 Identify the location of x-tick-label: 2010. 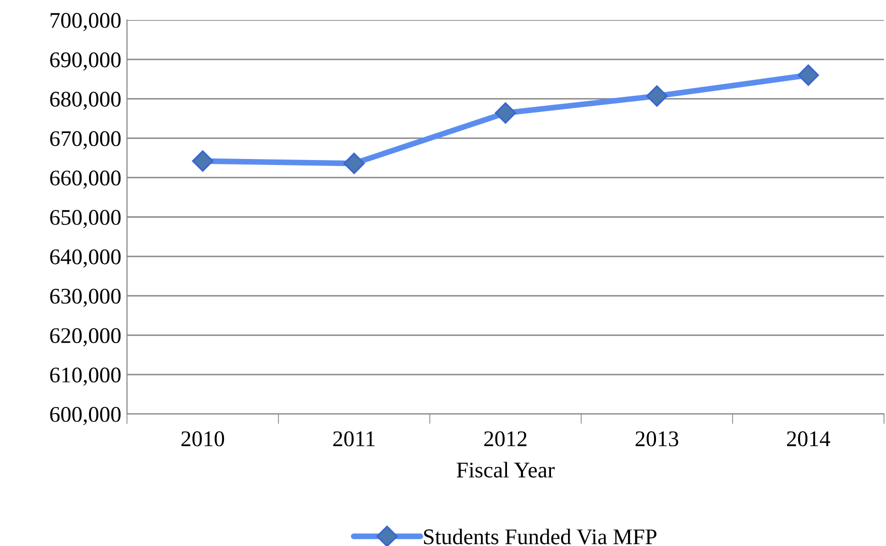
(202, 438).